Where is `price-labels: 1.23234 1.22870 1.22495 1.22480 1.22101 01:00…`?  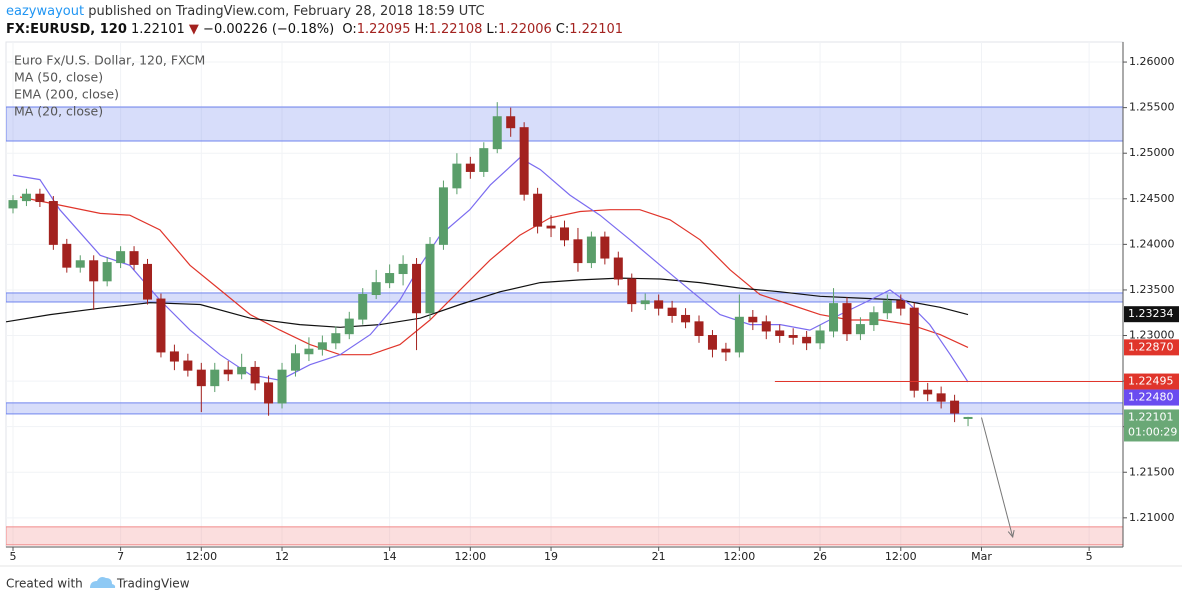 price-labels: 1.23234 1.22870 1.22495 1.22480 1.22101 01:00… is located at coordinates (1151, 374).